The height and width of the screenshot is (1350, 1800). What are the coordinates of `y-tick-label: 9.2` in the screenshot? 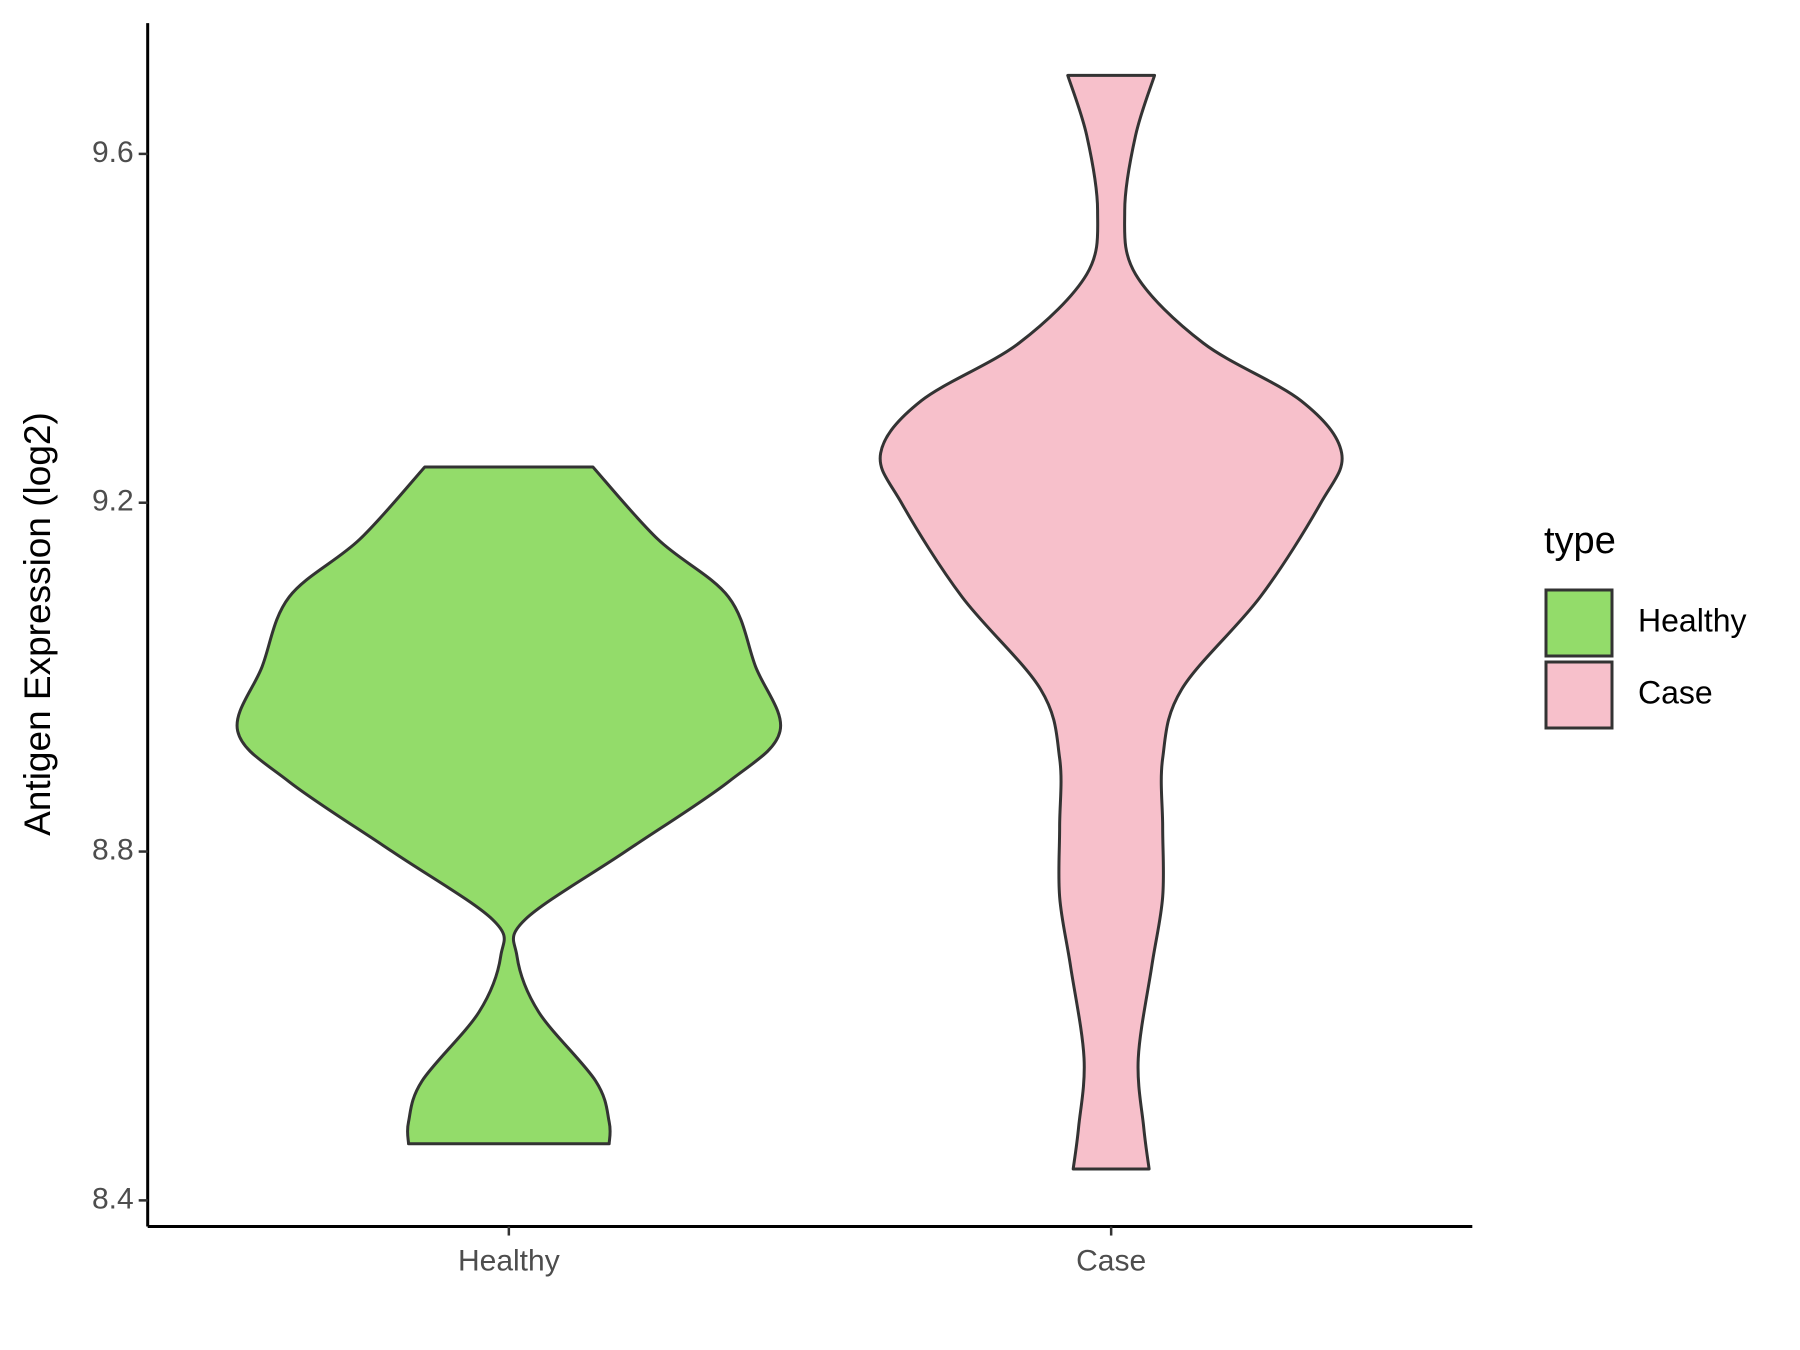 It's located at (113, 501).